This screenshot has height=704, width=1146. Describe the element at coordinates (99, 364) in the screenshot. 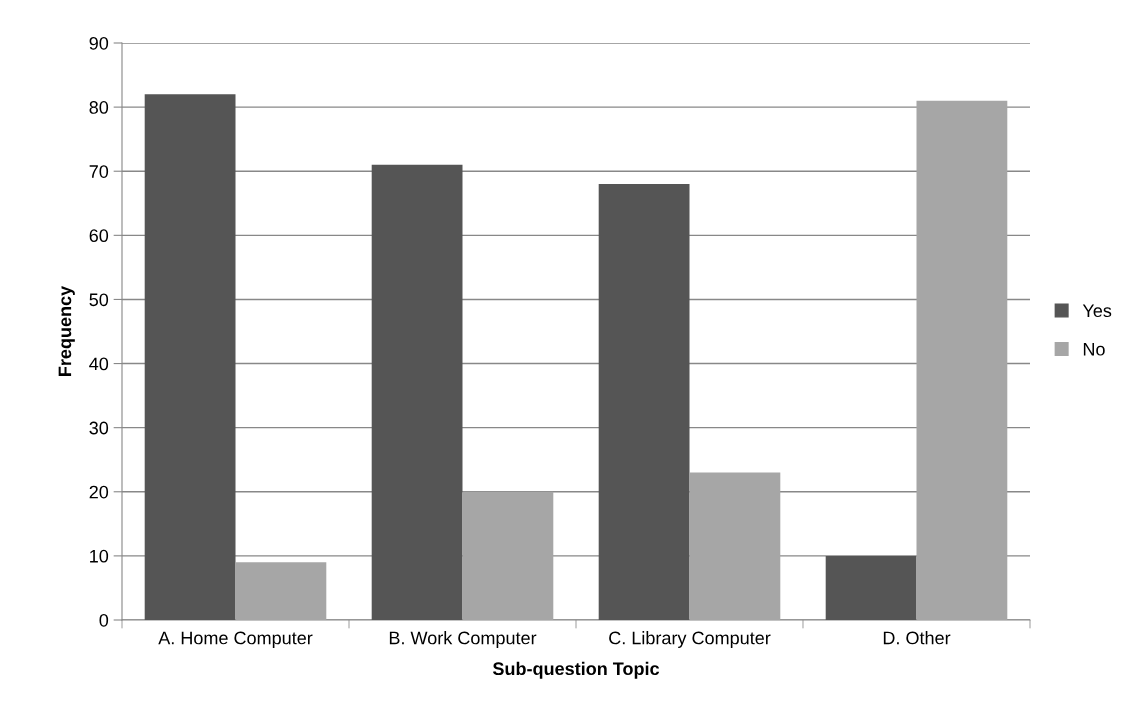

I see `y-tick-label: 40` at that location.